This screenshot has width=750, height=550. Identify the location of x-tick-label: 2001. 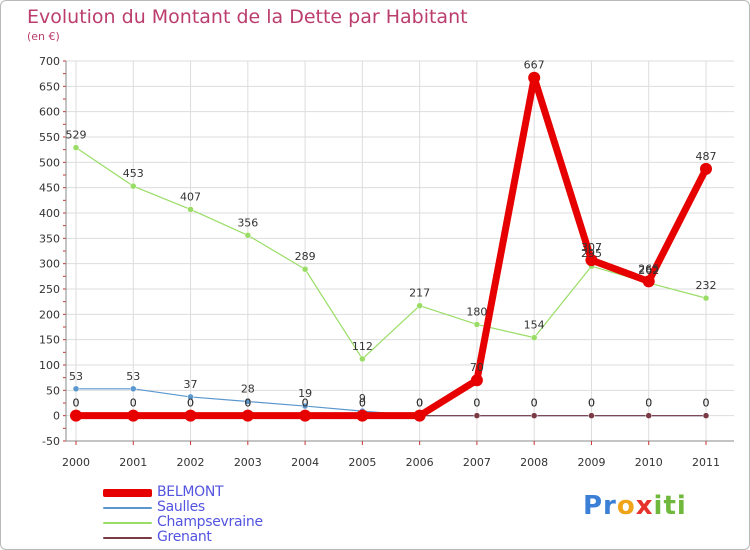
(133, 462).